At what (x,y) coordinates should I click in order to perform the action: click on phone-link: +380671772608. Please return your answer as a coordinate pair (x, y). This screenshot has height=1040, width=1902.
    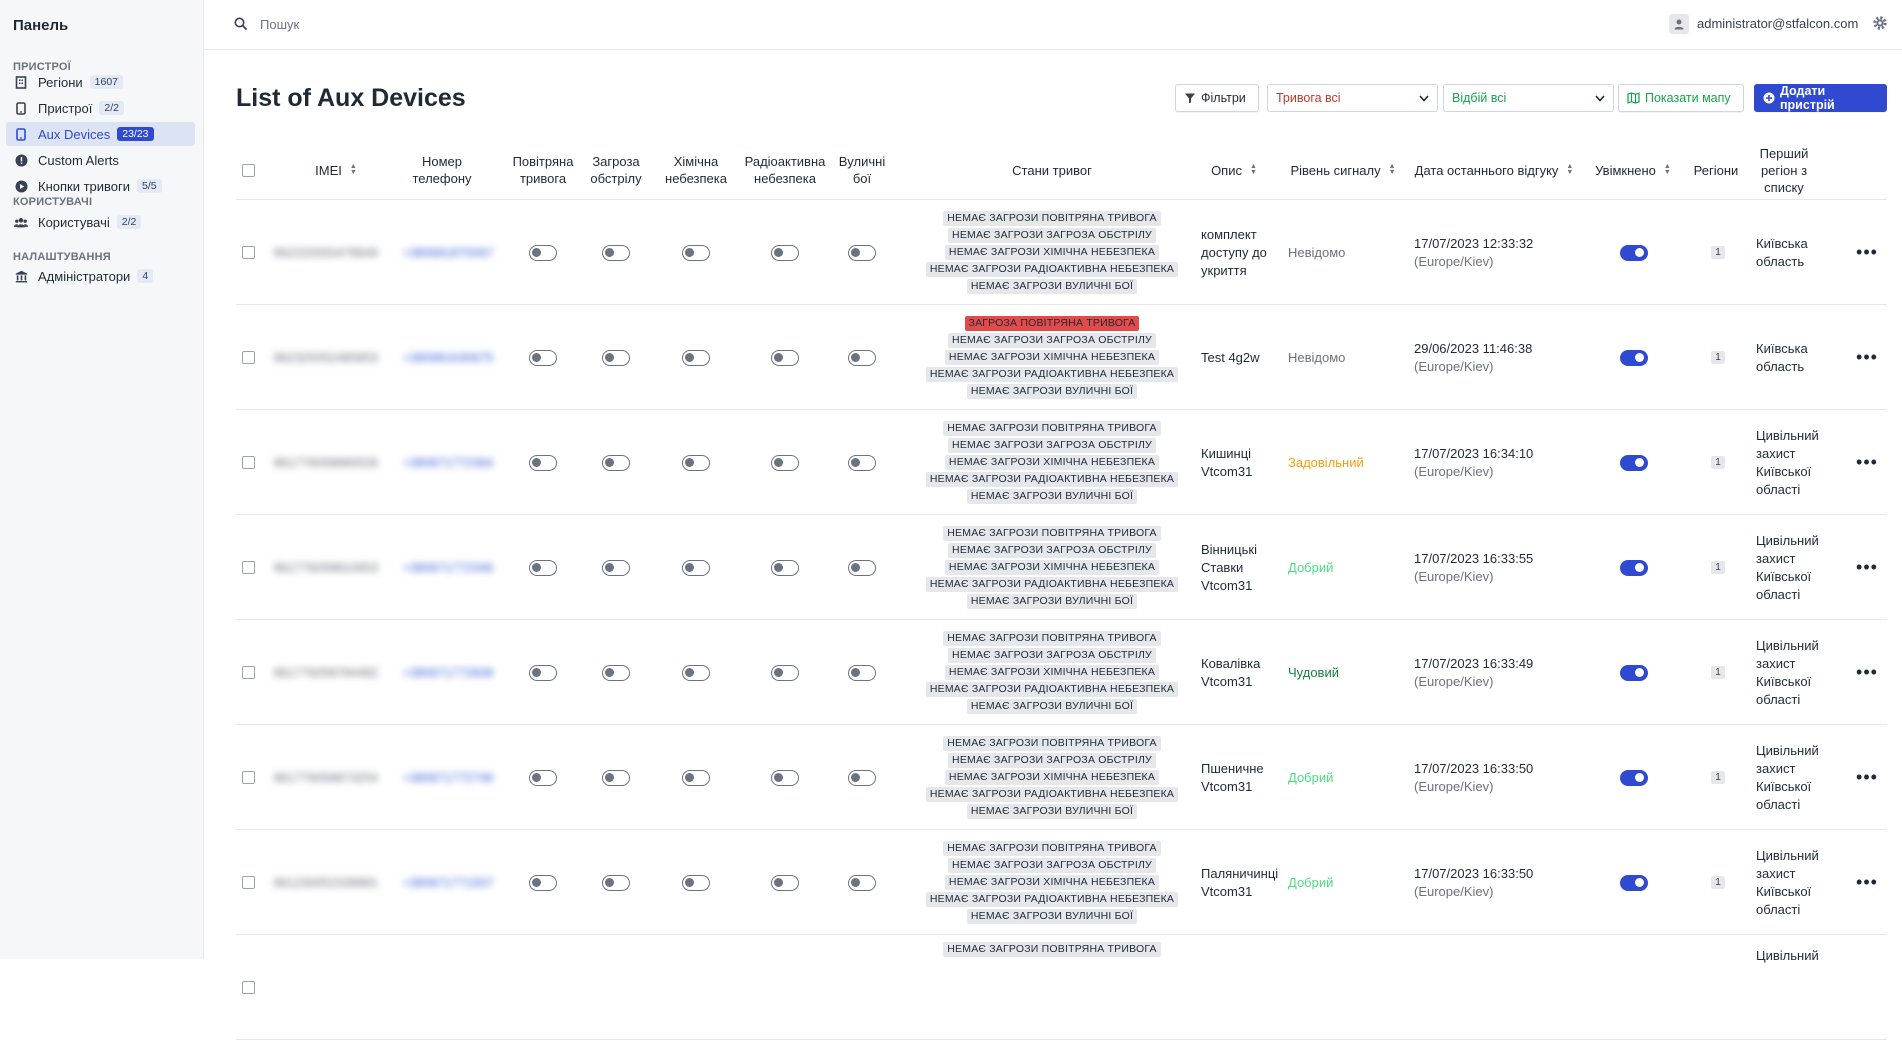
    Looking at the image, I should click on (448, 672).